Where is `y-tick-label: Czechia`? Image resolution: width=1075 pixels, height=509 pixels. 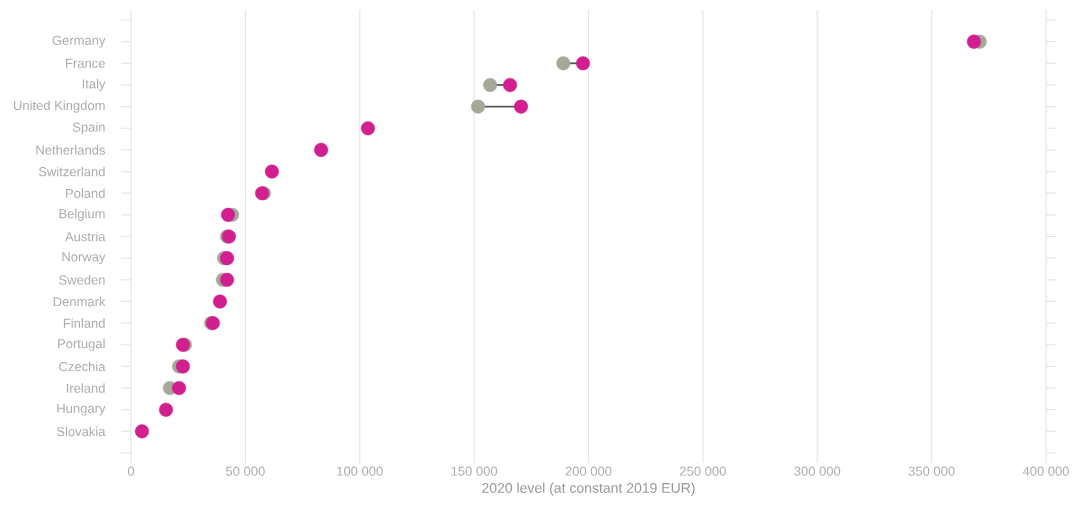
y-tick-label: Czechia is located at coordinates (82, 366).